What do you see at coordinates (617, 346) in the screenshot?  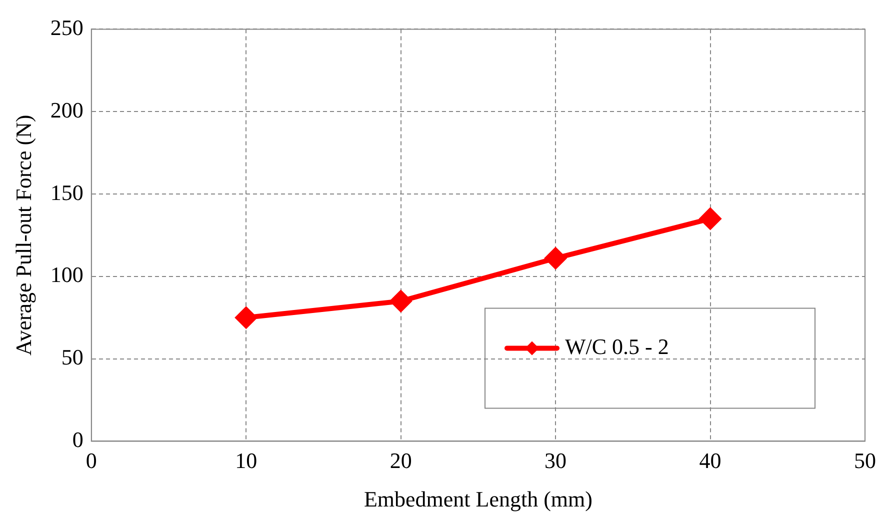 I see `legend-label: W/C 0.5 - 2` at bounding box center [617, 346].